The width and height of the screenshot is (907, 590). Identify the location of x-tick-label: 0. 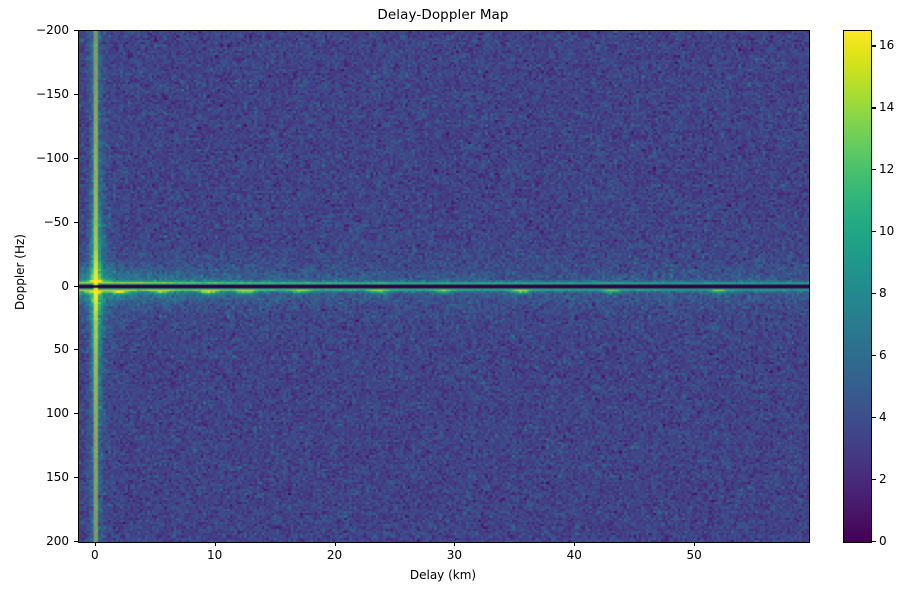
(94, 555).